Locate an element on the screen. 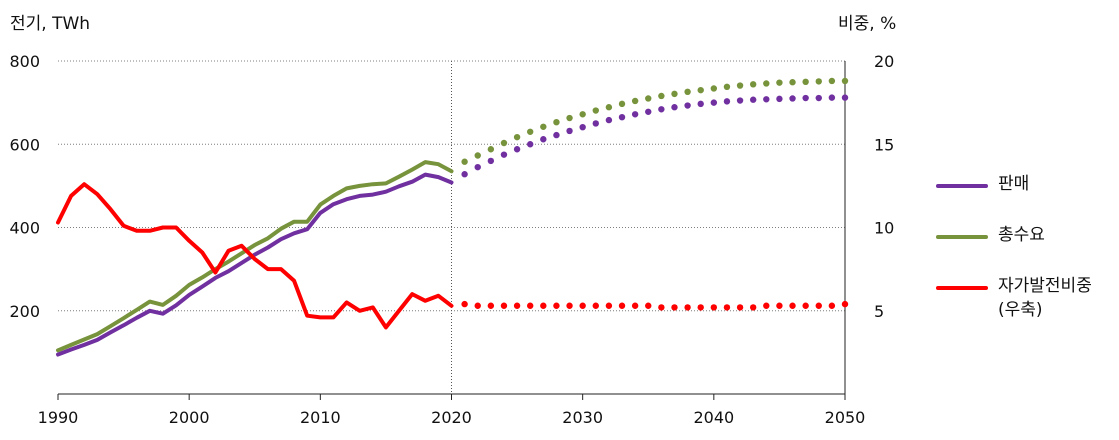 The image size is (1119, 440). right-tick-label: 15 is located at coordinates (884, 144).